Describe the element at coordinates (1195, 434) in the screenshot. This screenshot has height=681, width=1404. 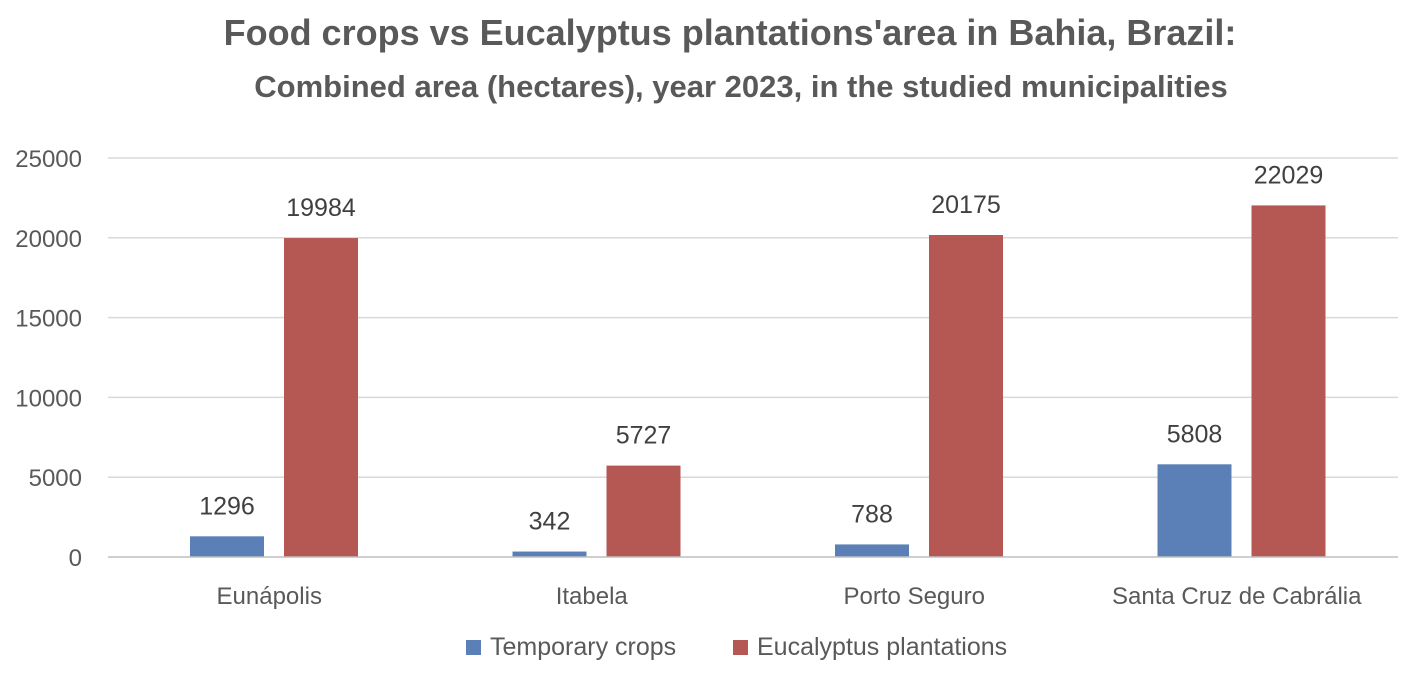
I see `data-label: 5808` at that location.